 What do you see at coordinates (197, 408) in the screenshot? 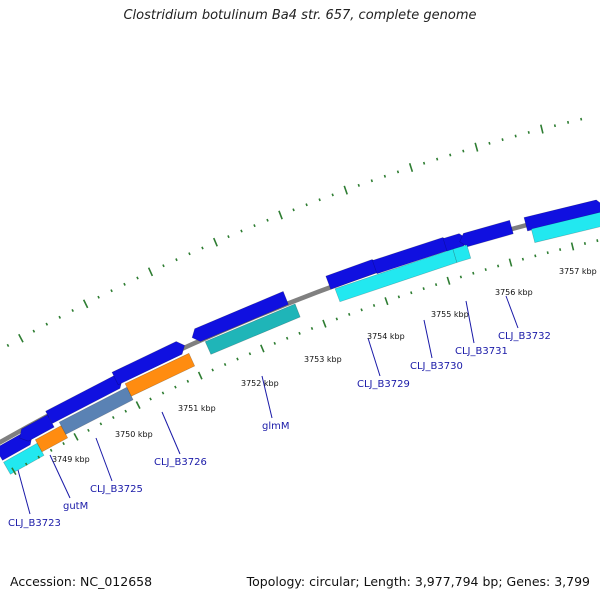
I see `kbp-label-3751: 3751 kbp` at bounding box center [197, 408].